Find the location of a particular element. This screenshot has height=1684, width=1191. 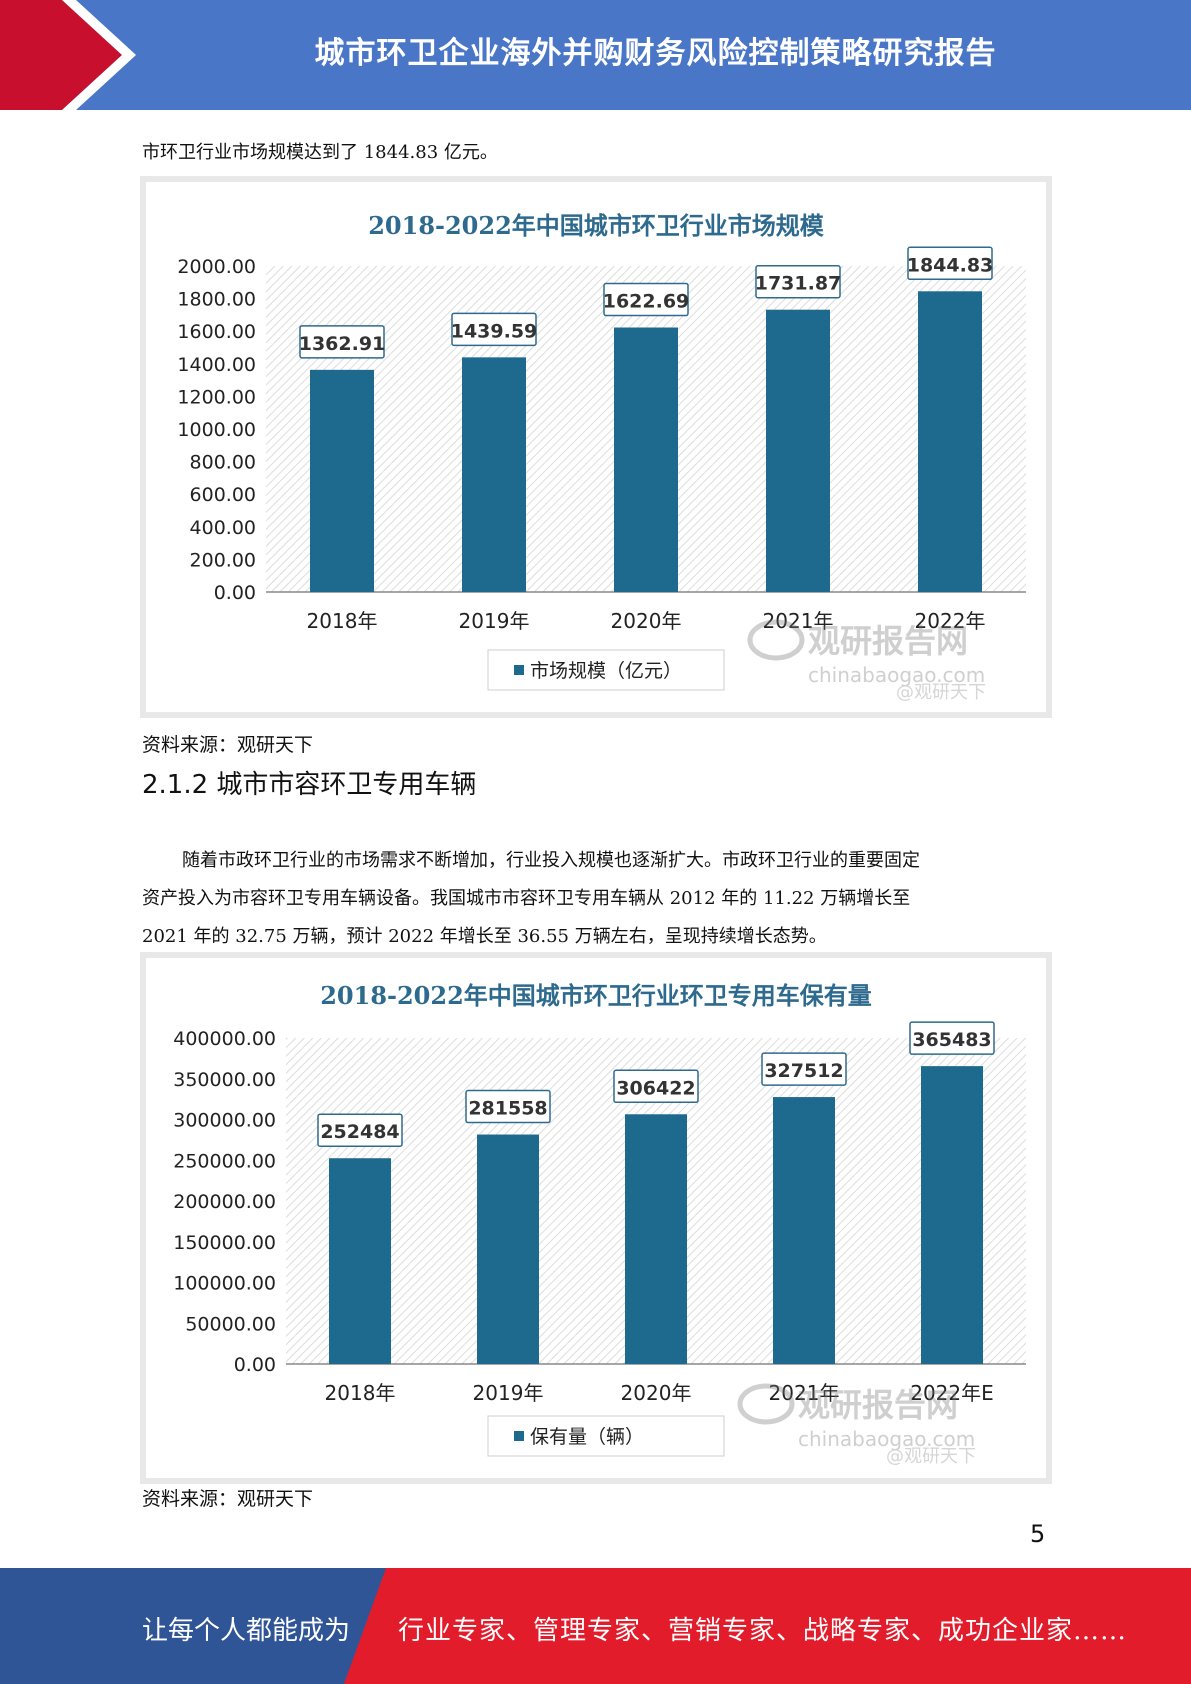

y-tick-label: 1800.00 is located at coordinates (216, 300).